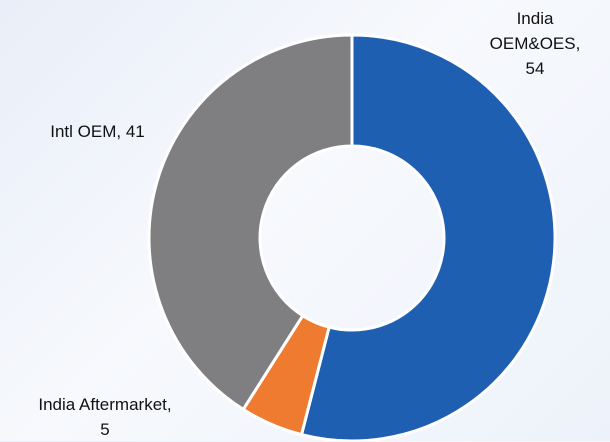 The image size is (610, 442). Describe the element at coordinates (105, 429) in the screenshot. I see `value-label: 5` at that location.